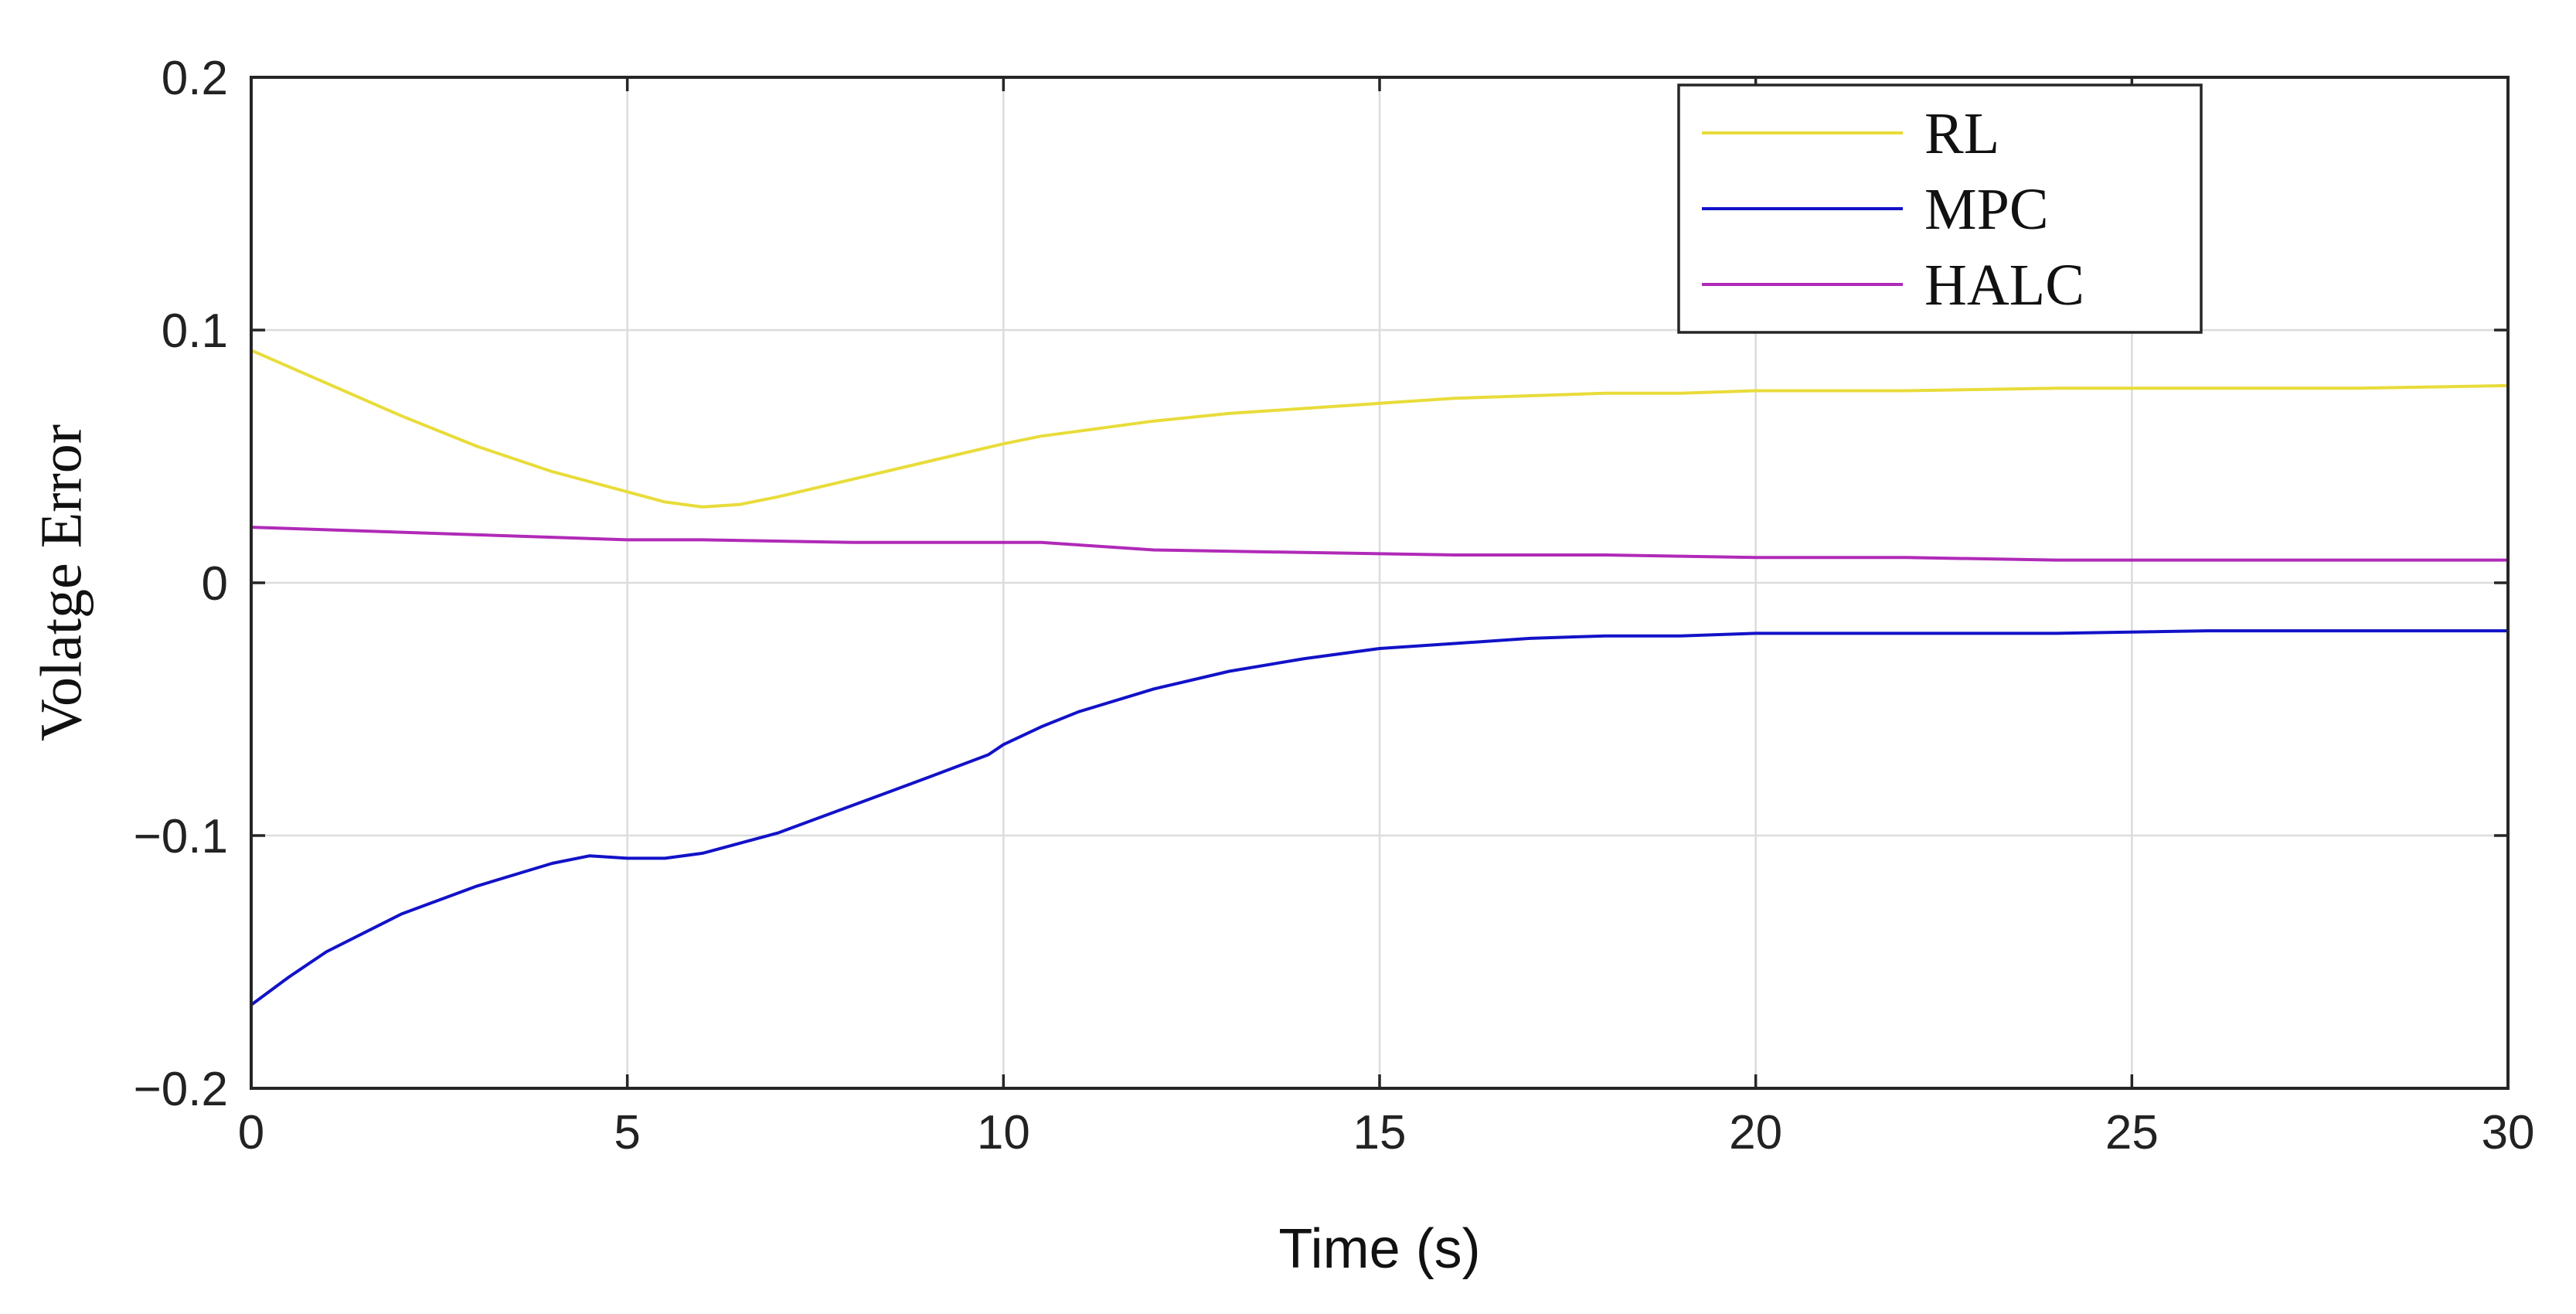 The image size is (2576, 1314). Describe the element at coordinates (181, 837) in the screenshot. I see `y-tick-label: −0.1` at that location.